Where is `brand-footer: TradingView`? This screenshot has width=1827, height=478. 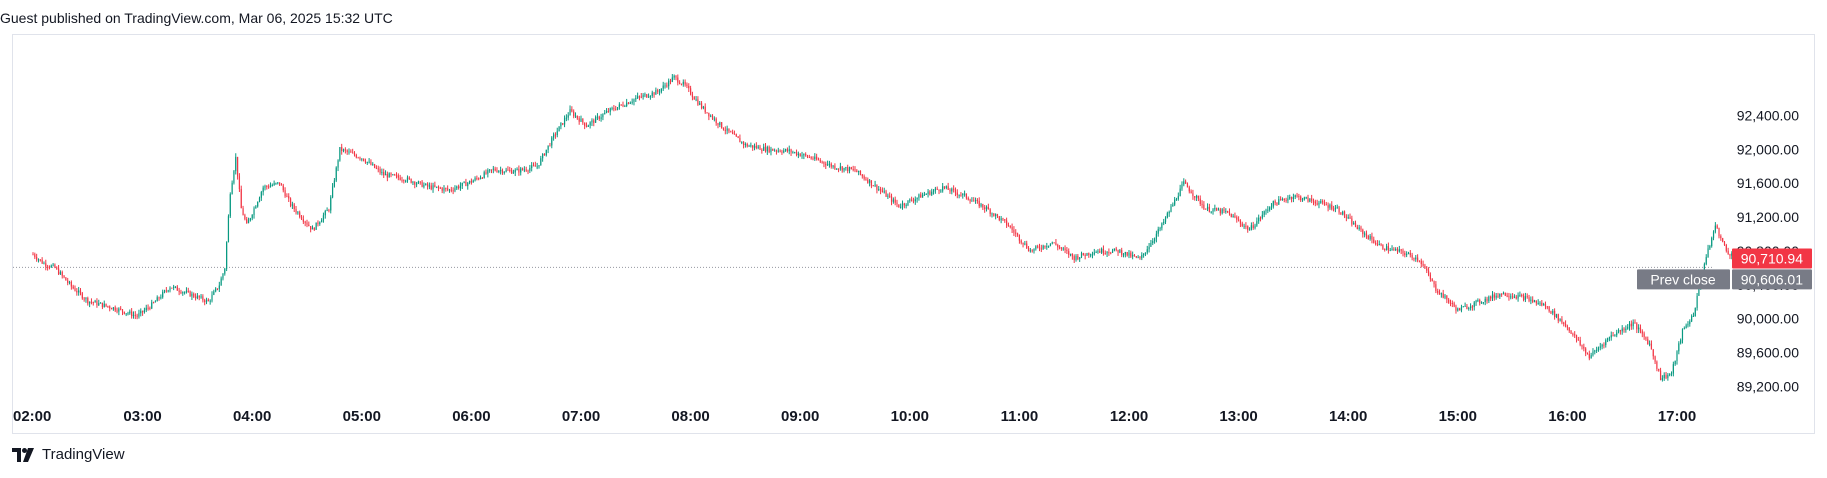 brand-footer: TradingView is located at coordinates (68, 454).